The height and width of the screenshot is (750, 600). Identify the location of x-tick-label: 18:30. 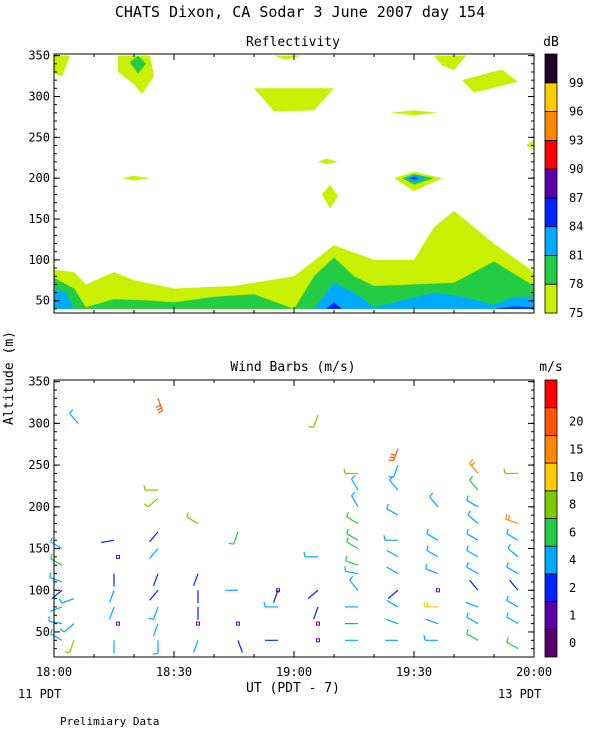
(174, 672).